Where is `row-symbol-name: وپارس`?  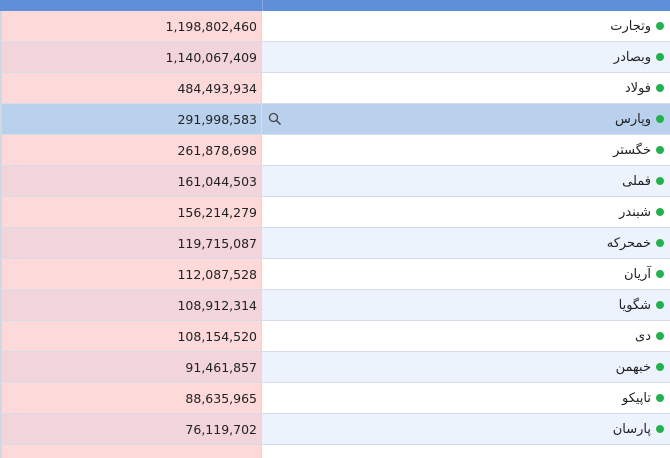 row-symbol-name: وپارس is located at coordinates (632, 119).